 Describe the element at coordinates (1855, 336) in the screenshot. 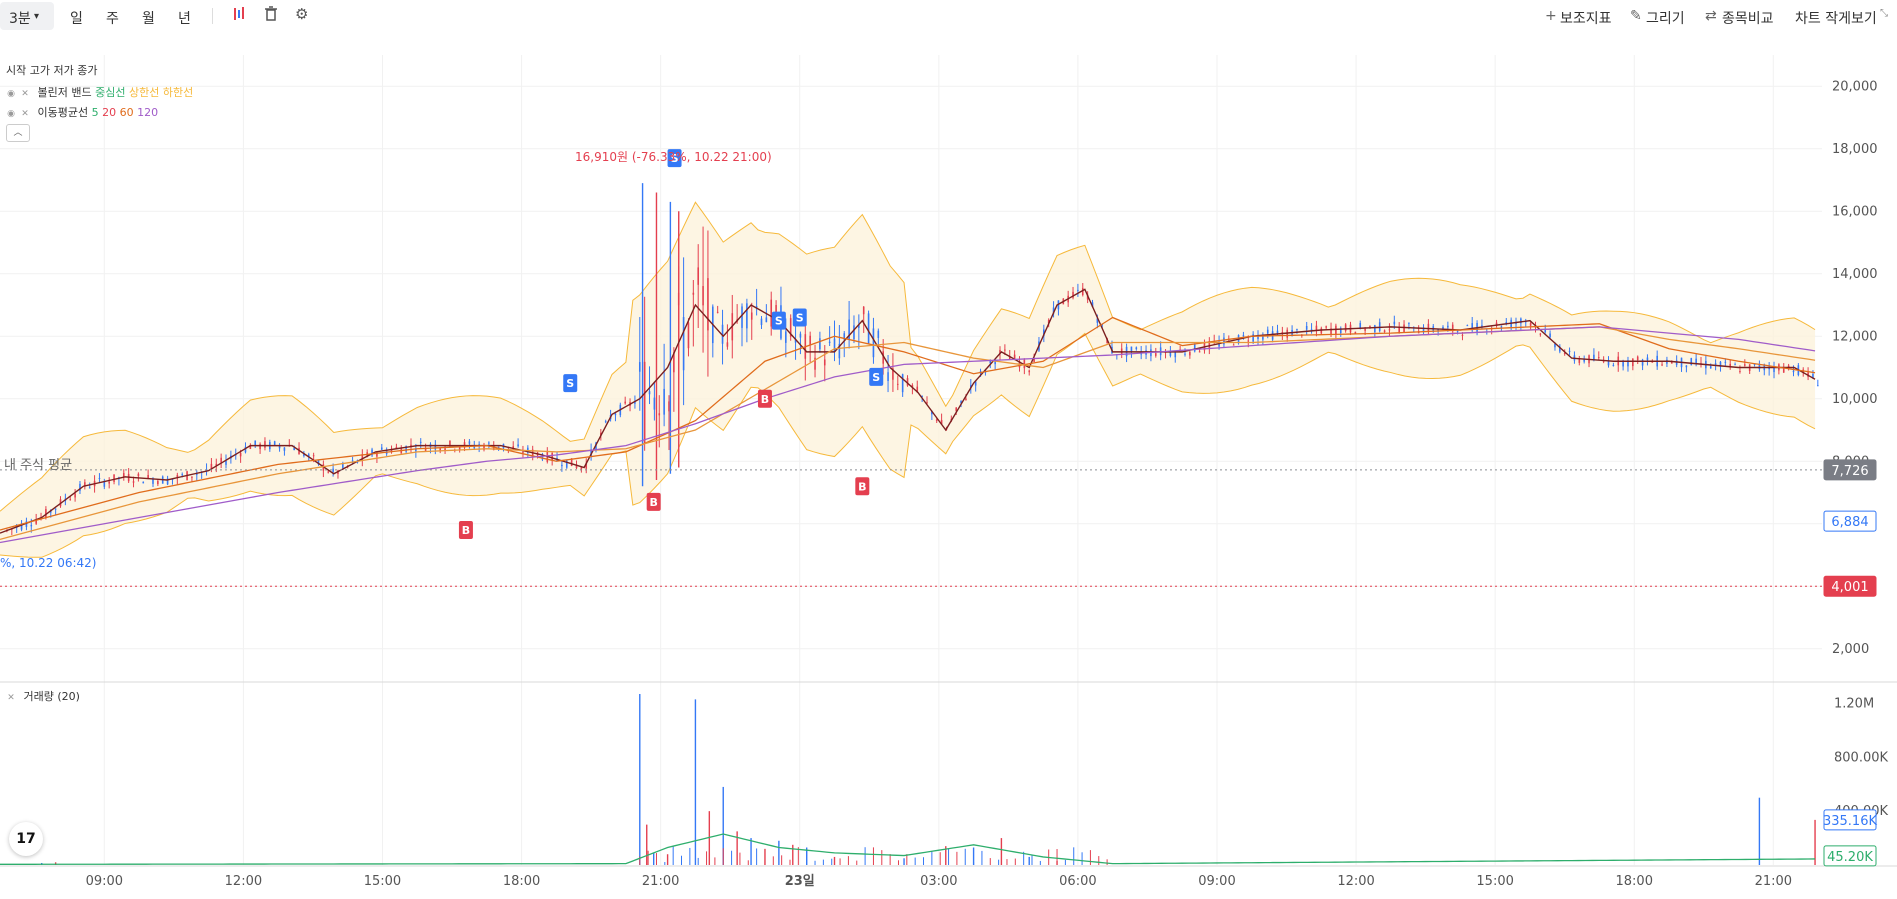

I see `price-tick-label: 12,000` at that location.